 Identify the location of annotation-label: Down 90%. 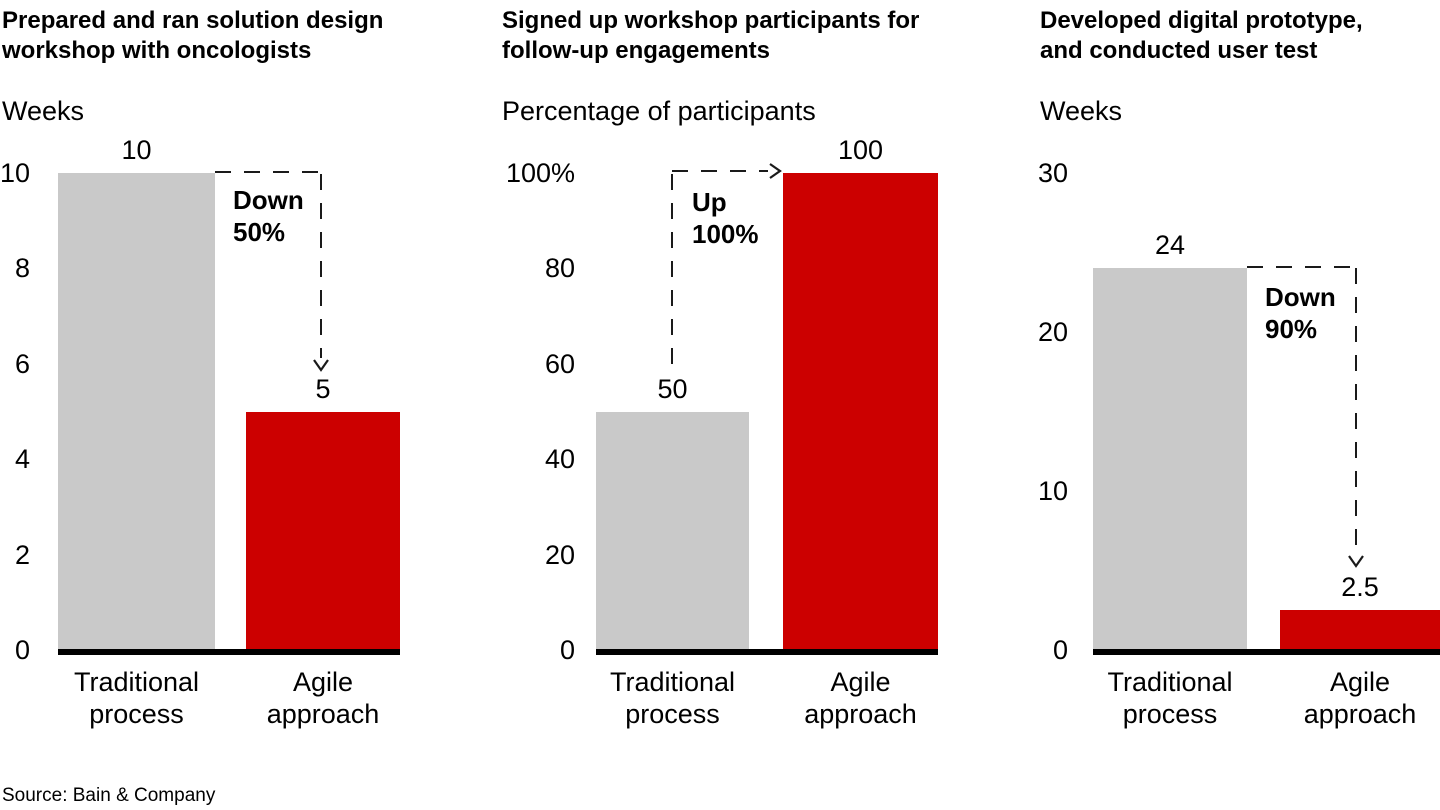
(1300, 313).